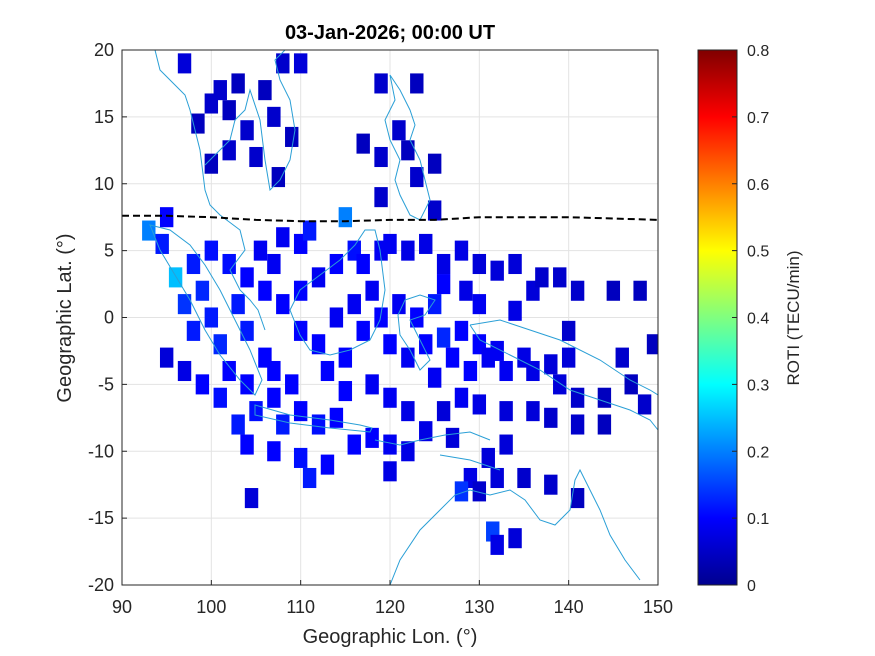 This screenshot has height=656, width=875. What do you see at coordinates (390, 607) in the screenshot?
I see `x-tick-label-3: 120` at bounding box center [390, 607].